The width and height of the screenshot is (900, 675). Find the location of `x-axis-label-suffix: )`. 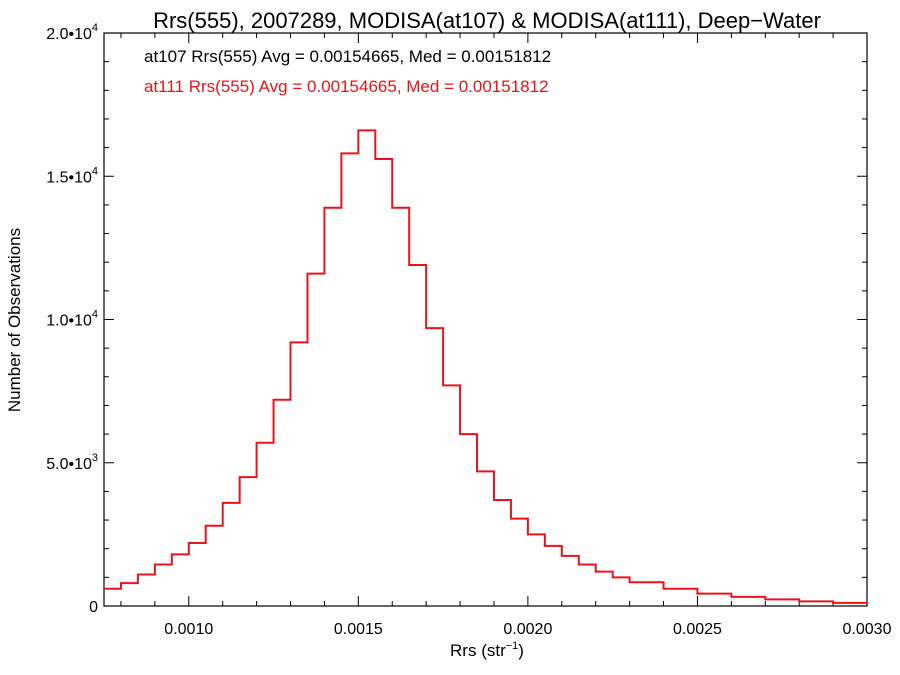

x-axis-label-suffix: ) is located at coordinates (521, 650).